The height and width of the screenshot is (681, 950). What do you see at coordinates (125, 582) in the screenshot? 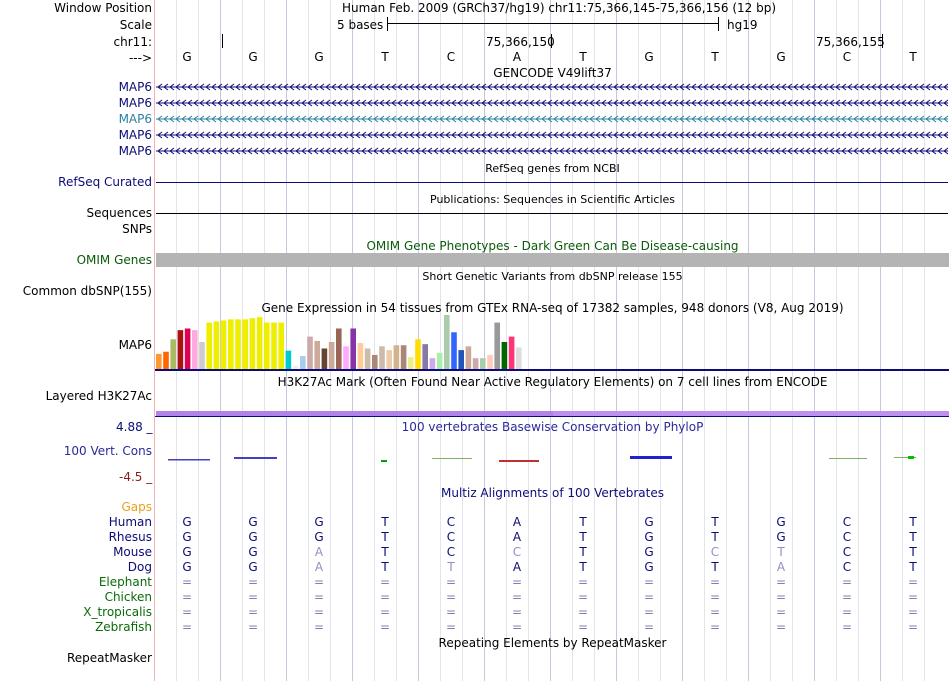
I see `species-label: Elephant` at bounding box center [125, 582].